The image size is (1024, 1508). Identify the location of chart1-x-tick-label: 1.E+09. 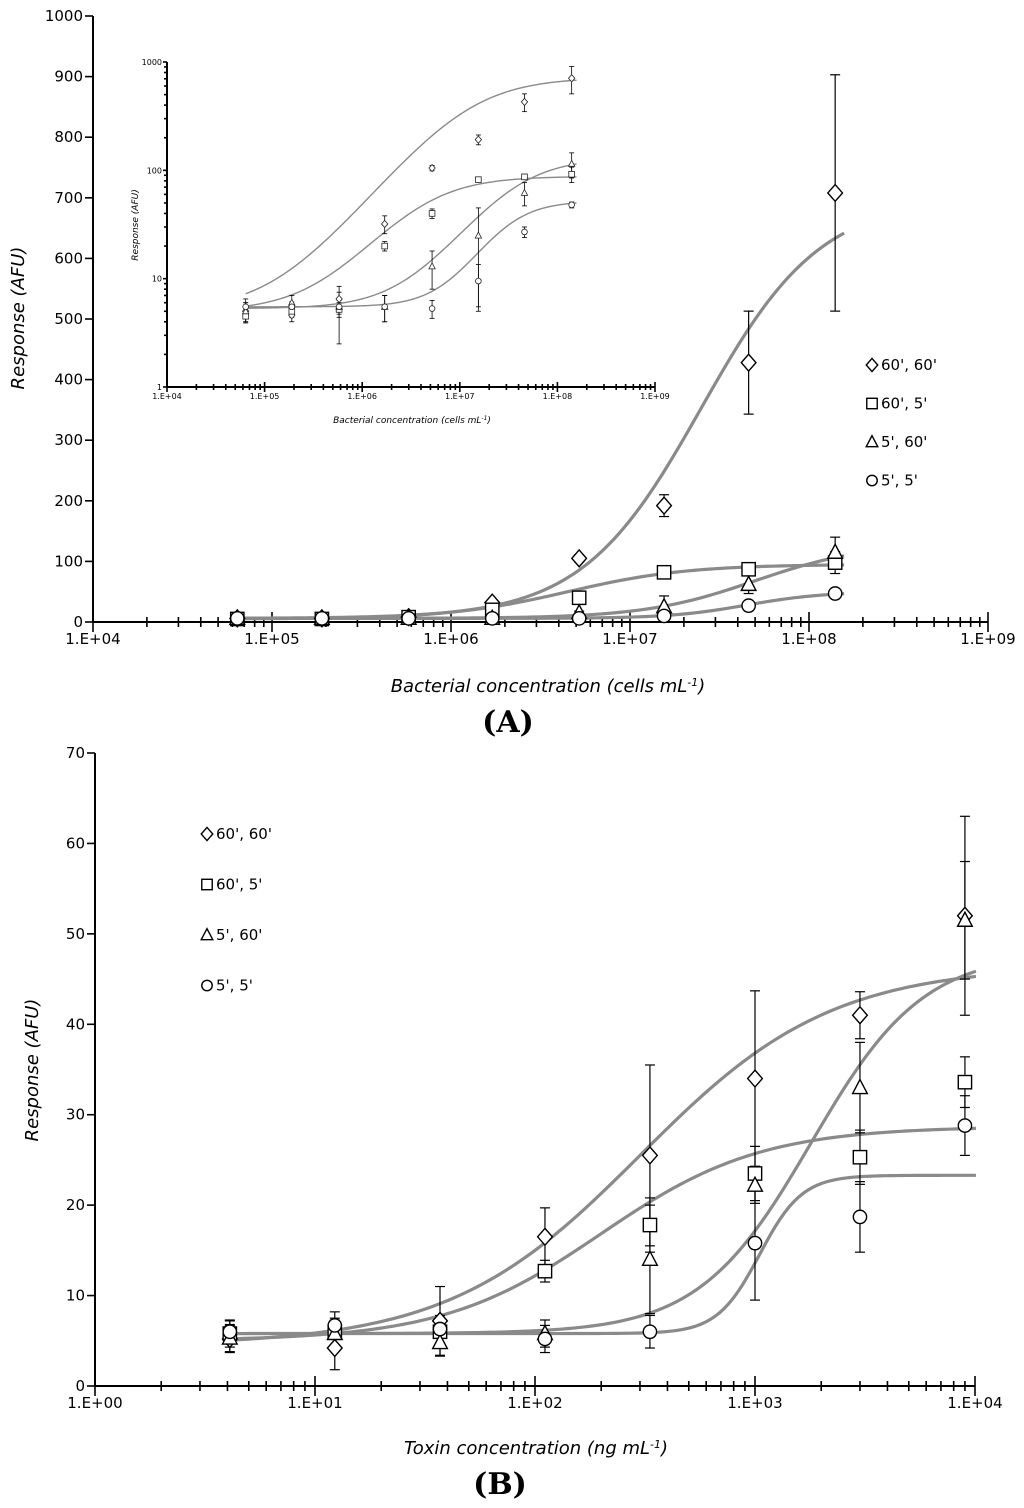
(655, 396).